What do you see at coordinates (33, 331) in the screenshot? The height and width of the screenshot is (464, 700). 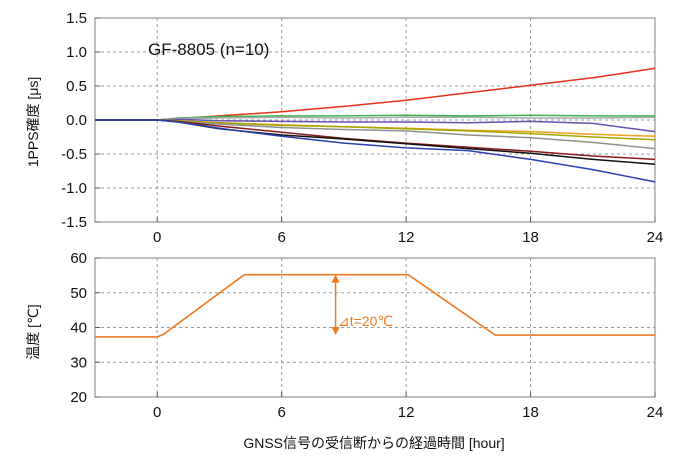 I see `bottom-y-axis-label: 温度 [℃]` at bounding box center [33, 331].